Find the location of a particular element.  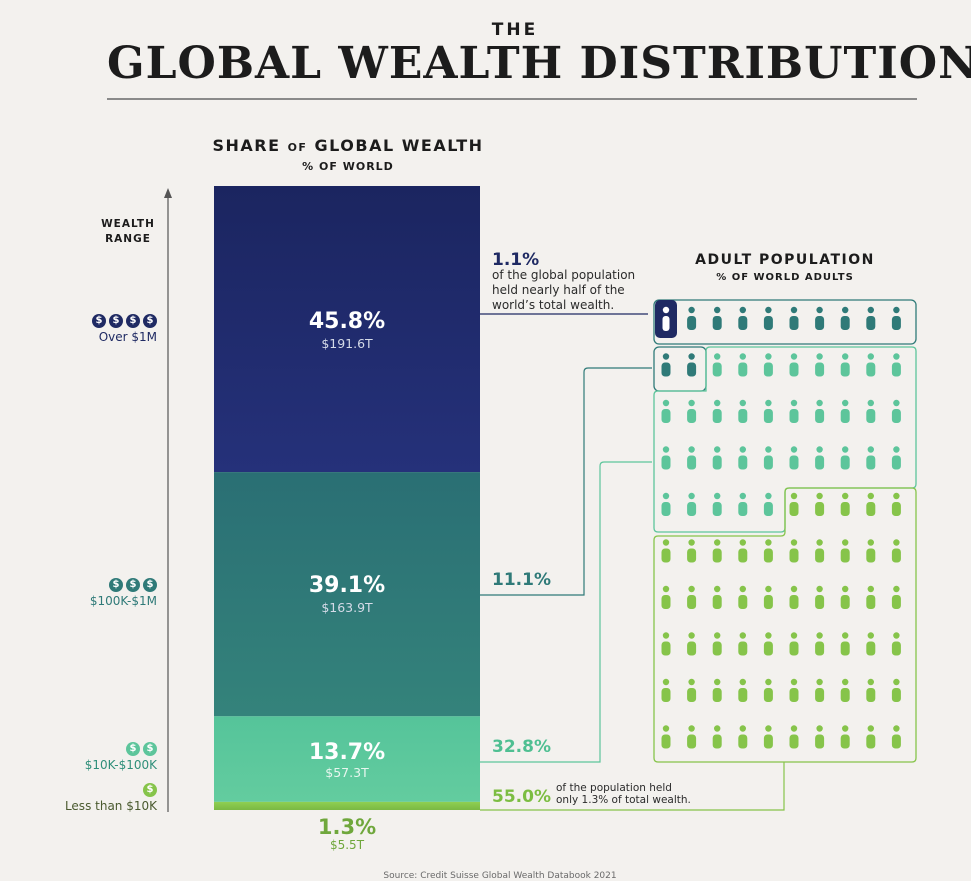

annotation-top-text-1: of the global population is located at coordinates (564, 275).